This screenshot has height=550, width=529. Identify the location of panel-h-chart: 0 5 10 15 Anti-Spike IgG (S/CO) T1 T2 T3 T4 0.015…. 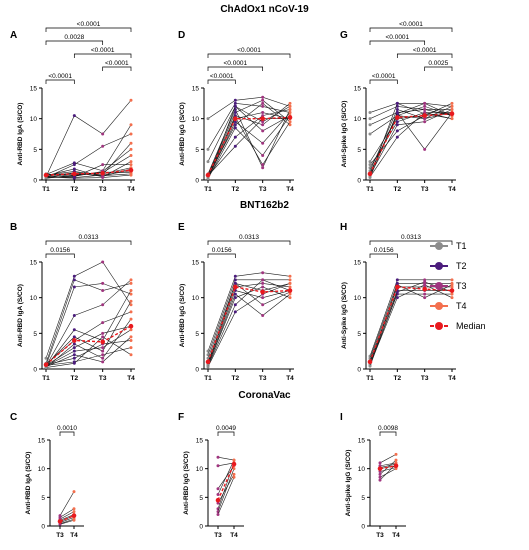
(398, 308).